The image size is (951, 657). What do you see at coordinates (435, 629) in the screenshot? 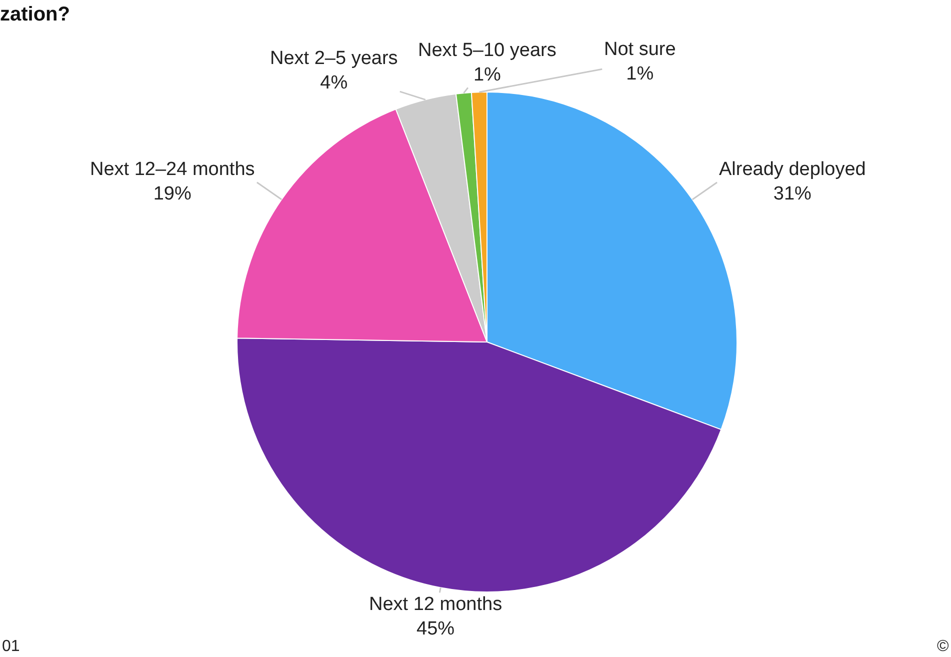
I see `data-label: 45%` at bounding box center [435, 629].